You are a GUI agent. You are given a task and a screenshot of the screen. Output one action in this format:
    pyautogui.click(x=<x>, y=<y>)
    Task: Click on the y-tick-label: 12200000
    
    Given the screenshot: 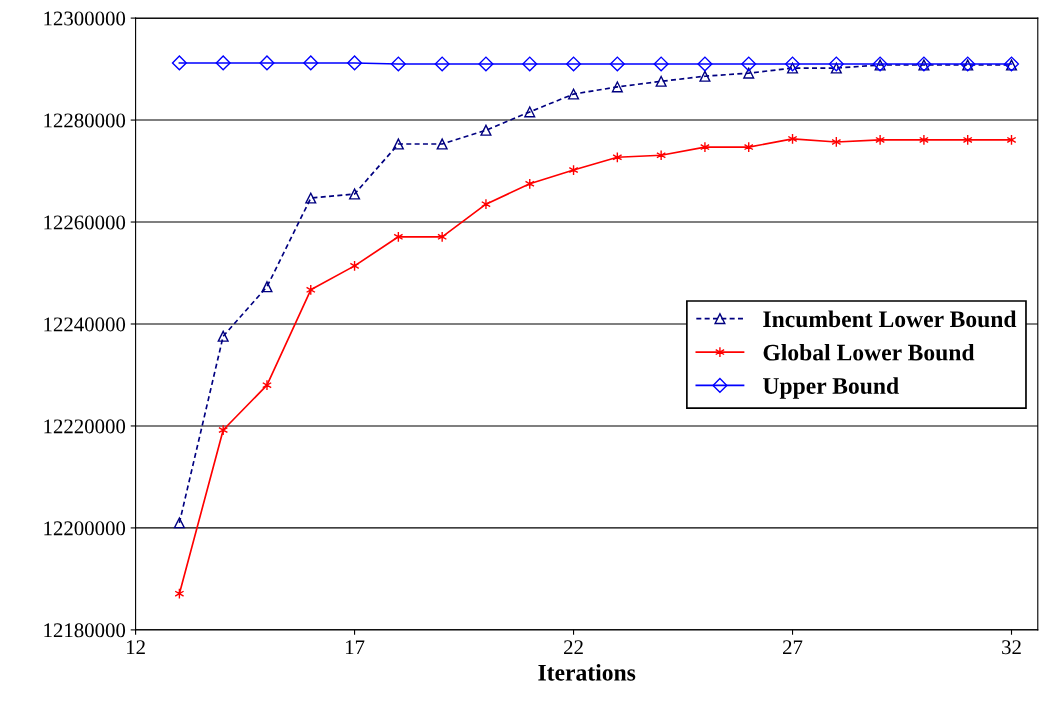 What is the action you would take?
    pyautogui.click(x=85, y=528)
    